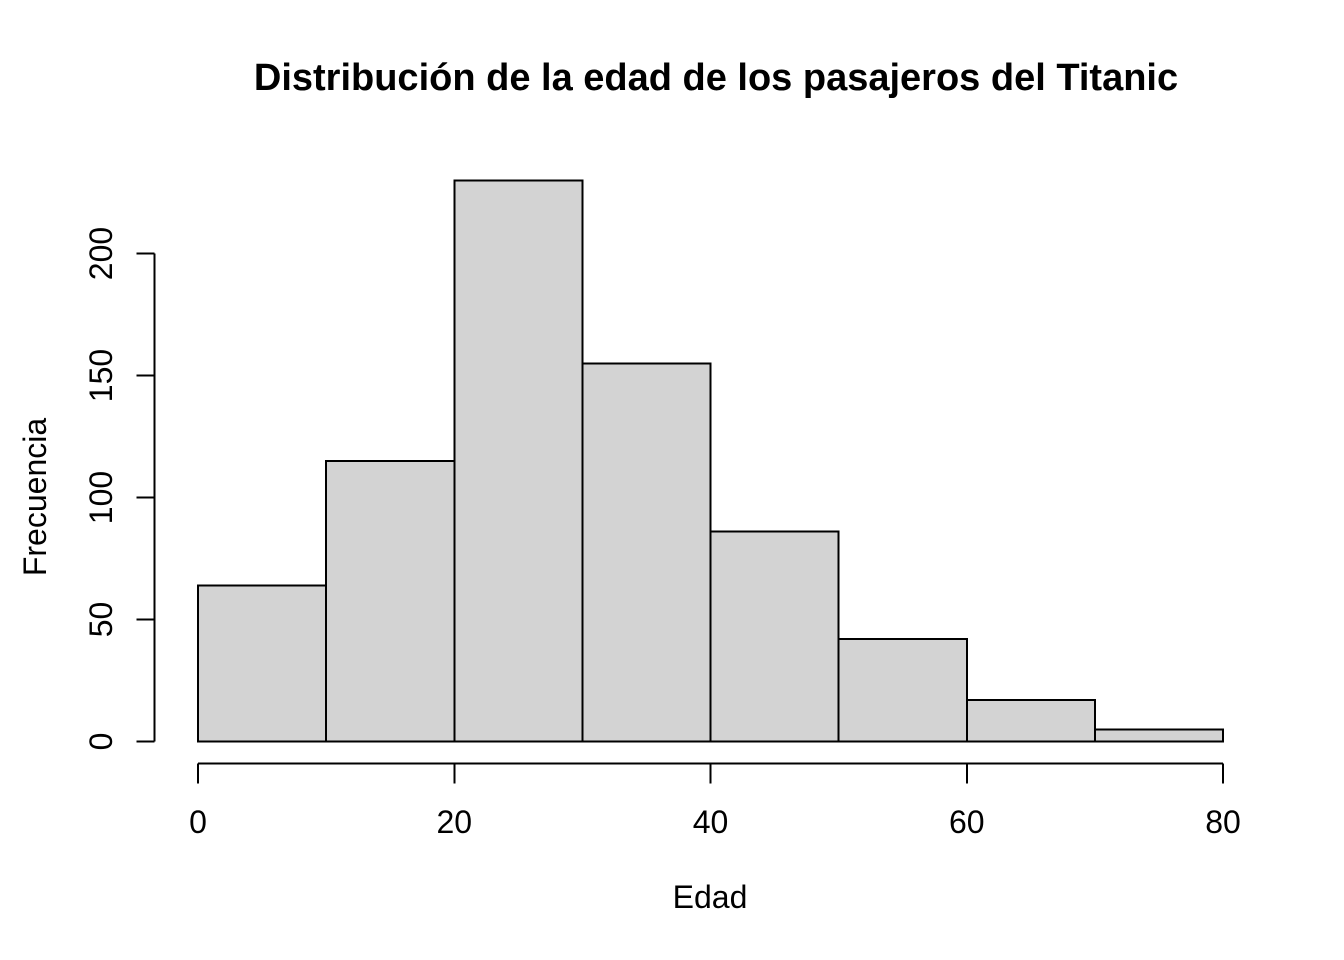  I want to click on y-axis-label: Frecuencia, so click(35, 497).